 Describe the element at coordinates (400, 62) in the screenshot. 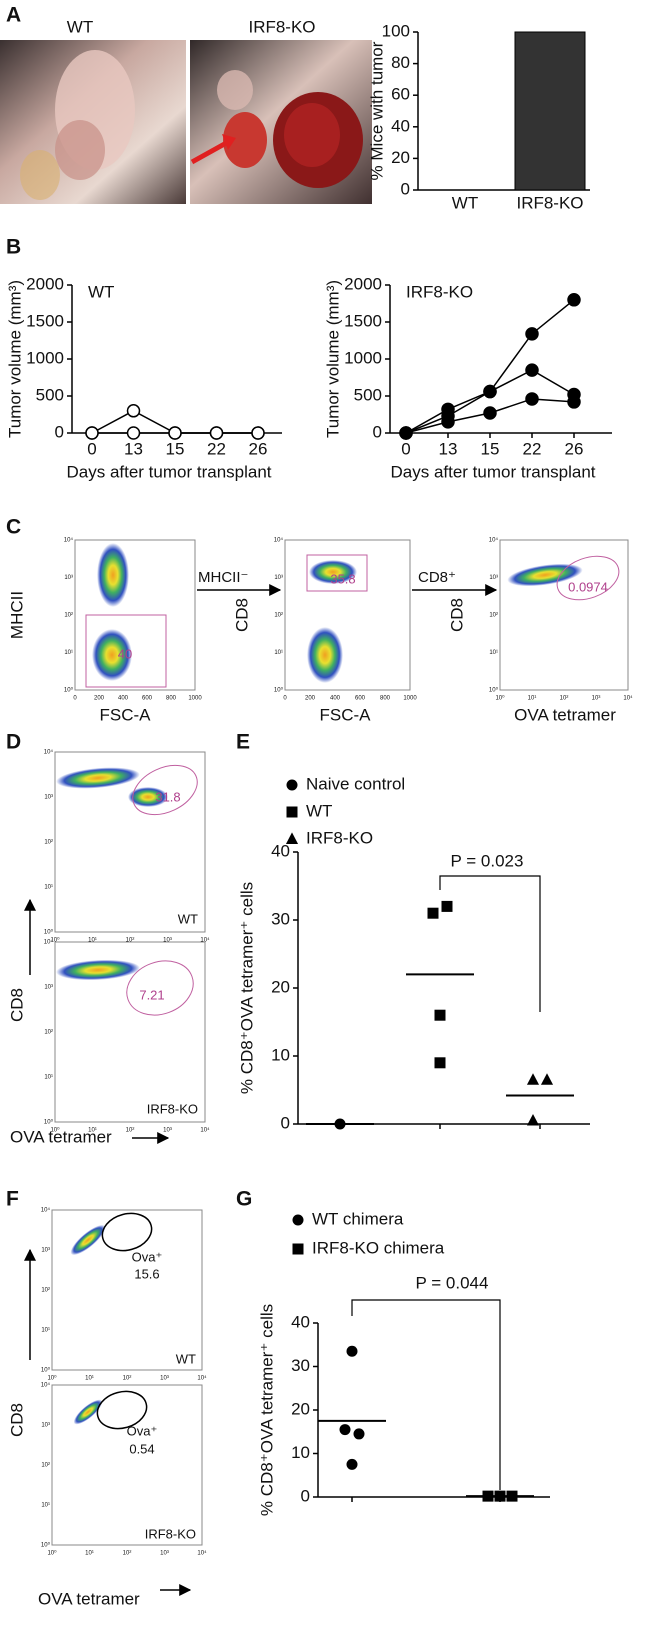

I see `y-tick-label: 80` at that location.